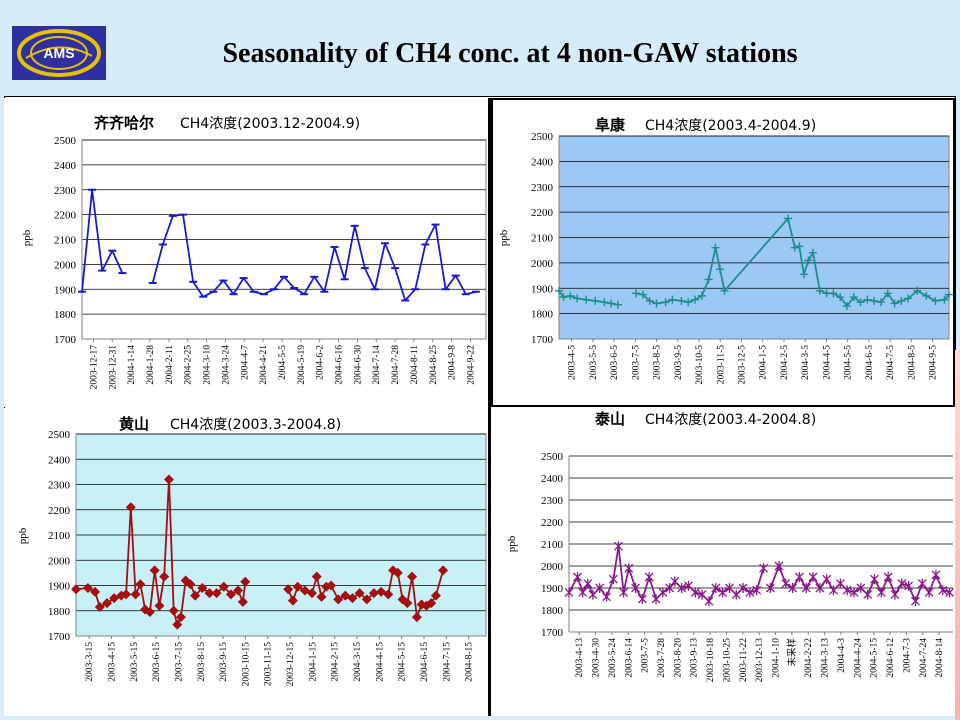 Image resolution: width=960 pixels, height=720 pixels. What do you see at coordinates (629, 658) in the screenshot?
I see `chart-taishan-xtick-label: 2003-6-14` at bounding box center [629, 658].